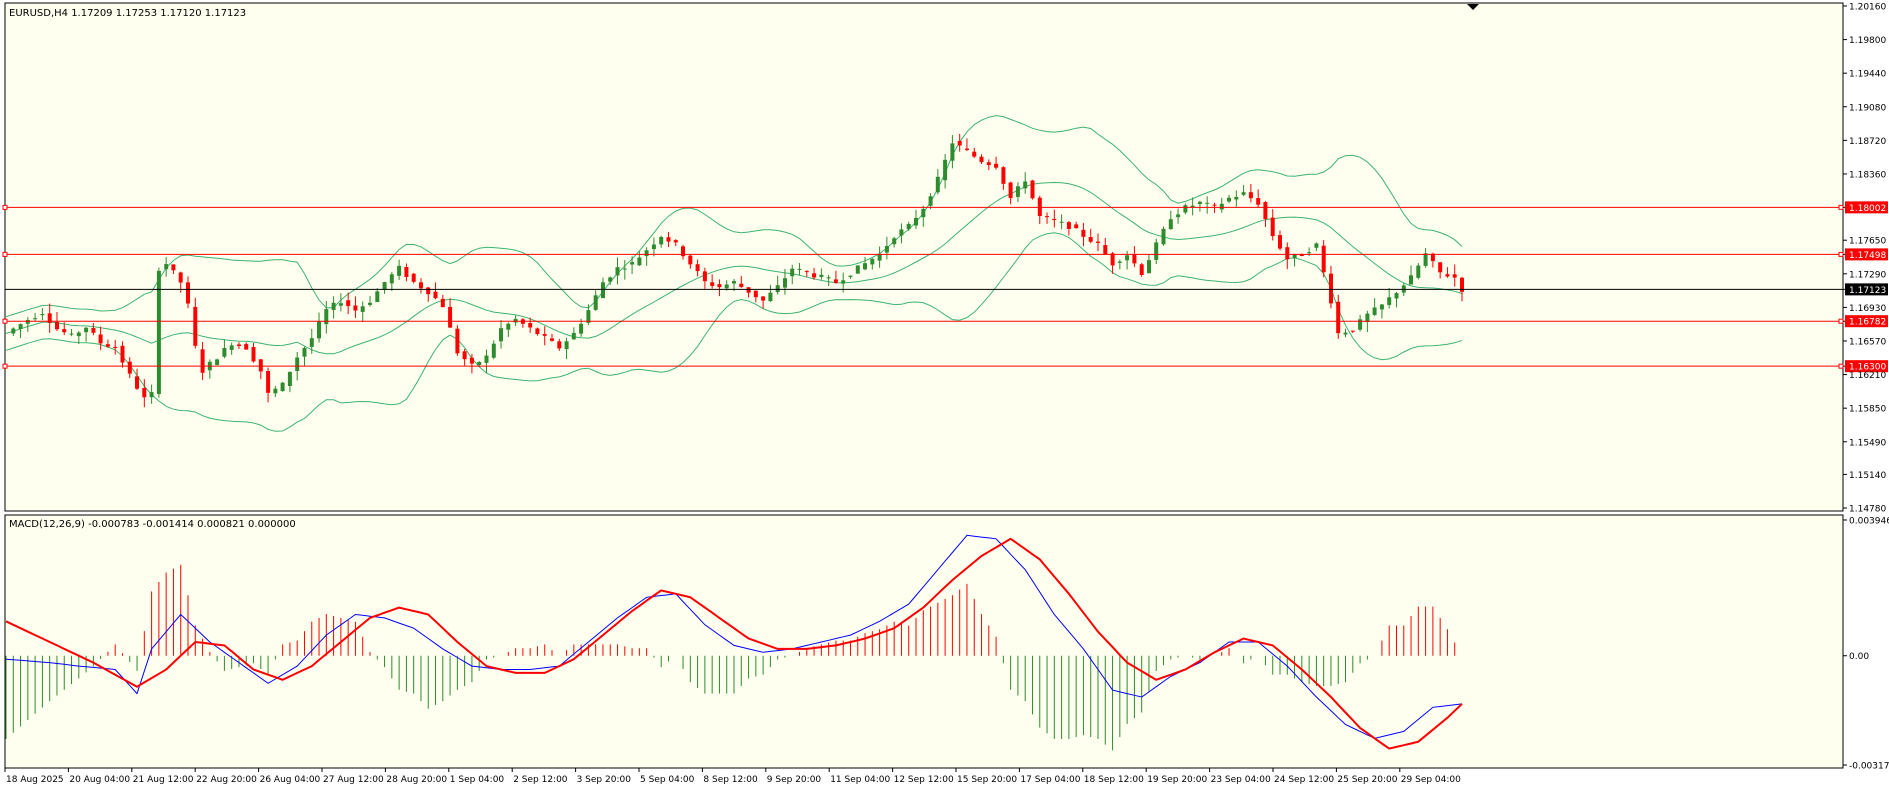 This screenshot has width=1889, height=792. What do you see at coordinates (604, 780) in the screenshot?
I see `time-label: 3 Sep 20:00` at bounding box center [604, 780].